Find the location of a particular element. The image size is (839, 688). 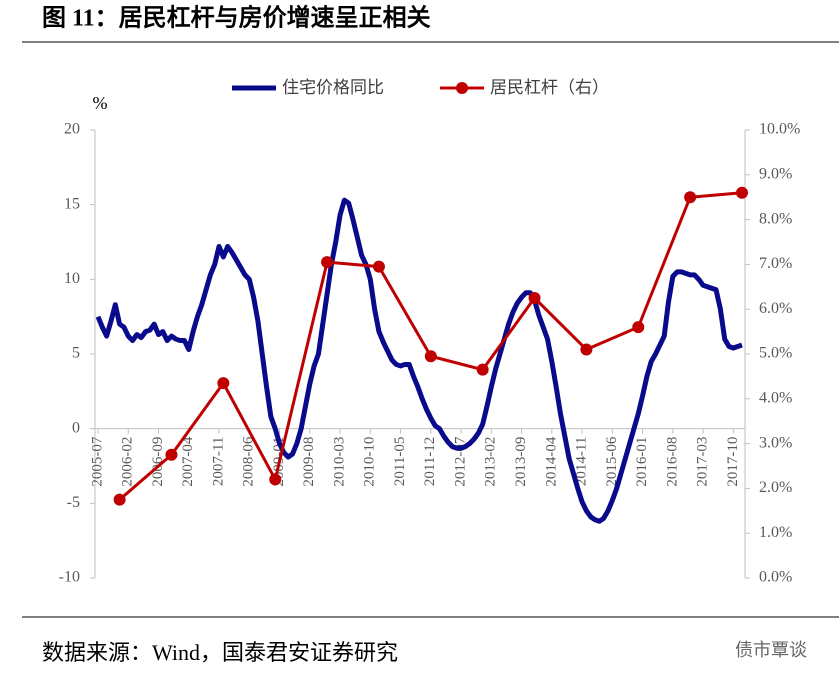

x-tick-label: 2013-02 is located at coordinates (491, 462).